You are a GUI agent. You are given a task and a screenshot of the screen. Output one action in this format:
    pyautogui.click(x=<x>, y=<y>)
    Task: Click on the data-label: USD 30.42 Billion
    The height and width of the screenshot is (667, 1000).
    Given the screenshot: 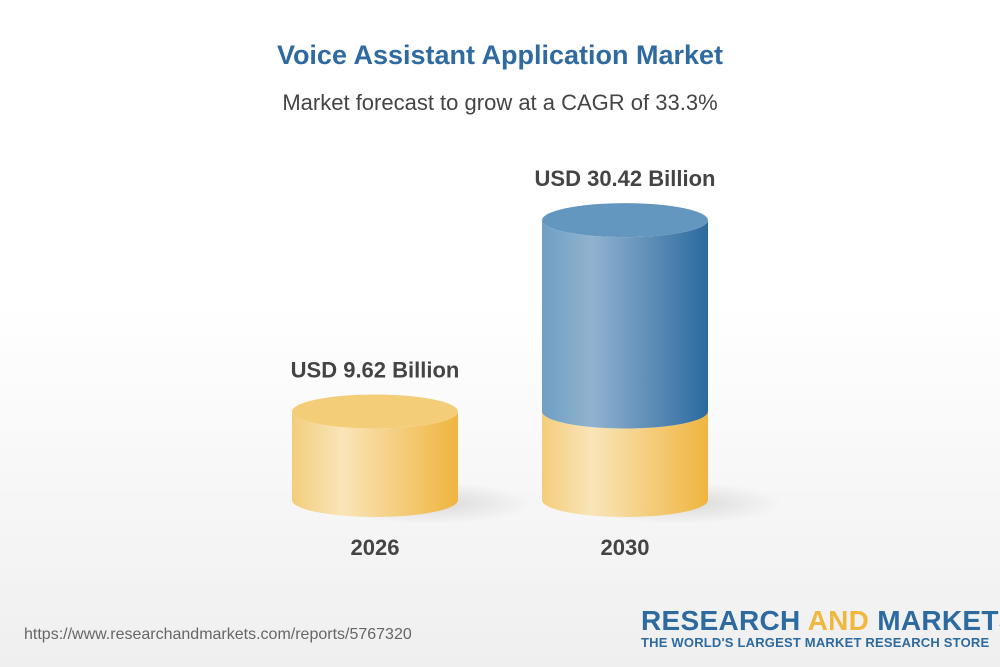 What is the action you would take?
    pyautogui.click(x=625, y=178)
    